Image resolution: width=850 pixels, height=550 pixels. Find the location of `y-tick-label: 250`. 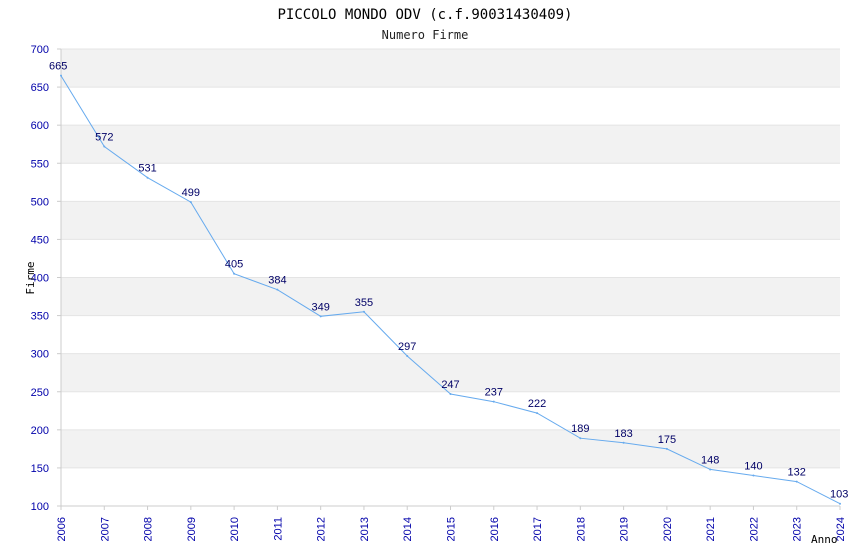

y-tick-label: 250 is located at coordinates (40, 393).